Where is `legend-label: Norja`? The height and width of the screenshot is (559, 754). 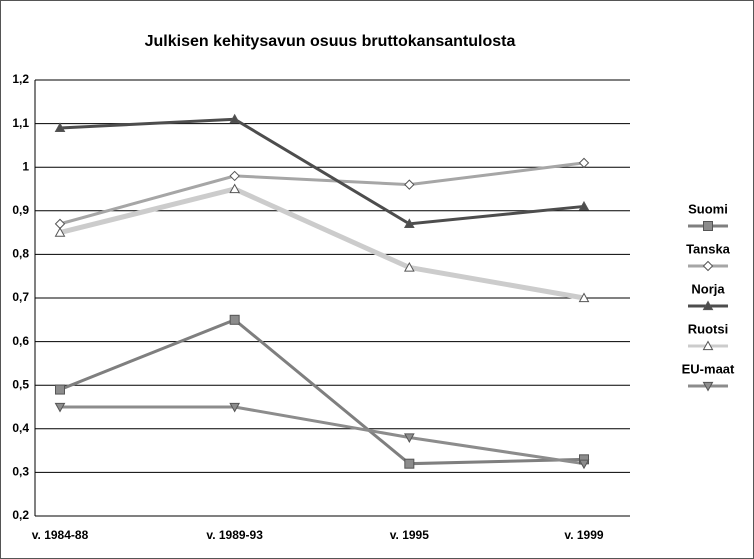 legend-label: Norja is located at coordinates (708, 288).